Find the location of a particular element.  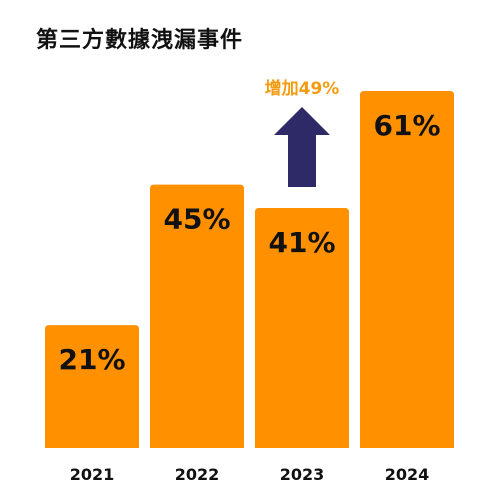

bar-value-label-2022: 45% is located at coordinates (196, 219).